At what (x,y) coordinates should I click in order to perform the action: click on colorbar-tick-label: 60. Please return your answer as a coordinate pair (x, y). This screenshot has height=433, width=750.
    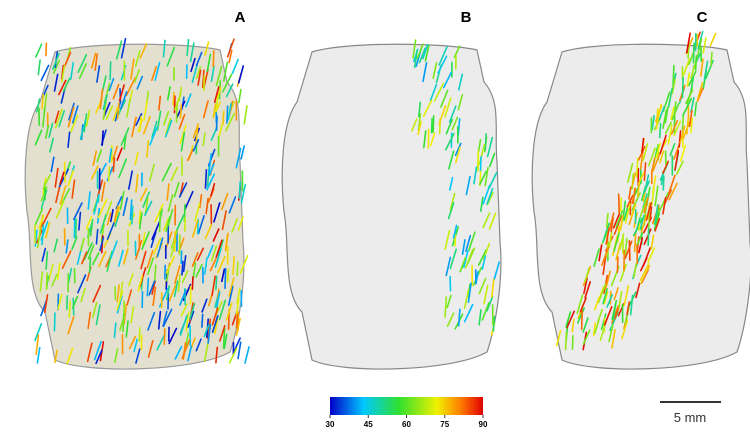
    Looking at the image, I should click on (406, 424).